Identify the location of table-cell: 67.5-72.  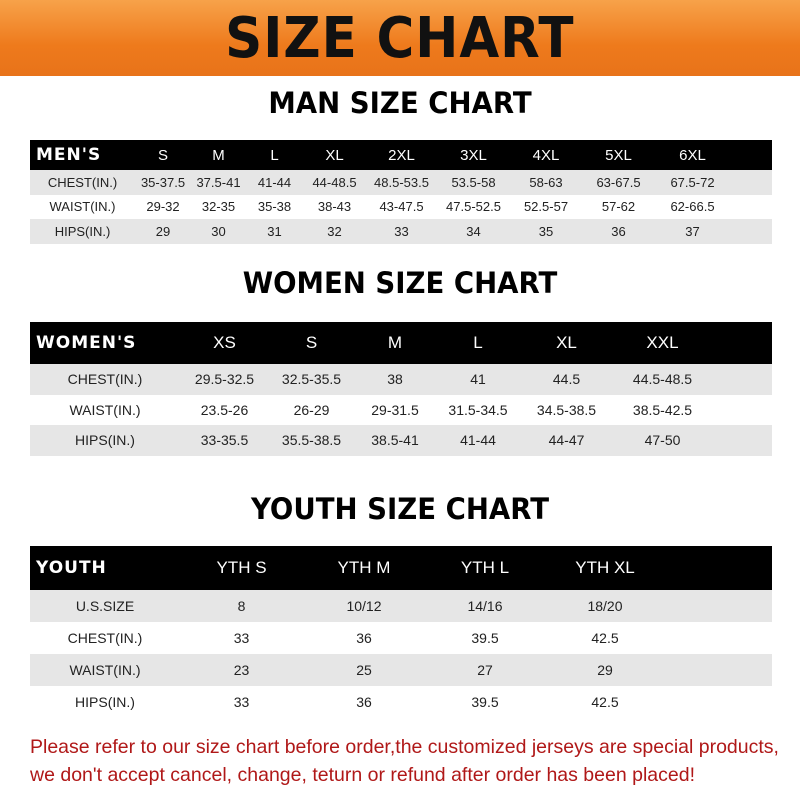
(692, 182).